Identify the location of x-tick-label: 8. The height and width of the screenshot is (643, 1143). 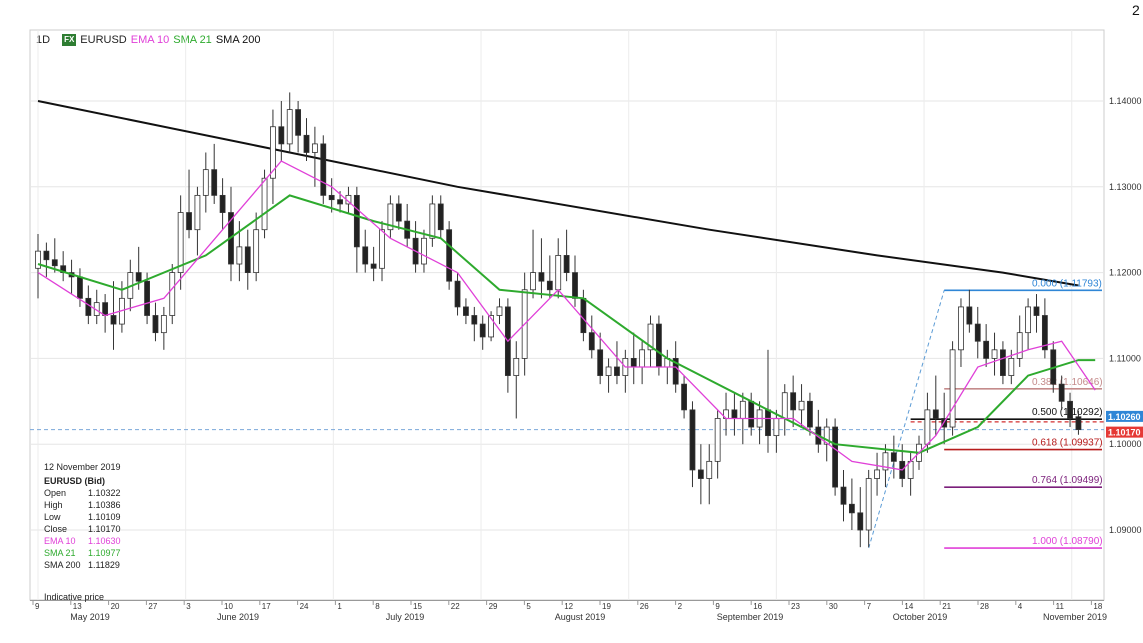
(377, 606).